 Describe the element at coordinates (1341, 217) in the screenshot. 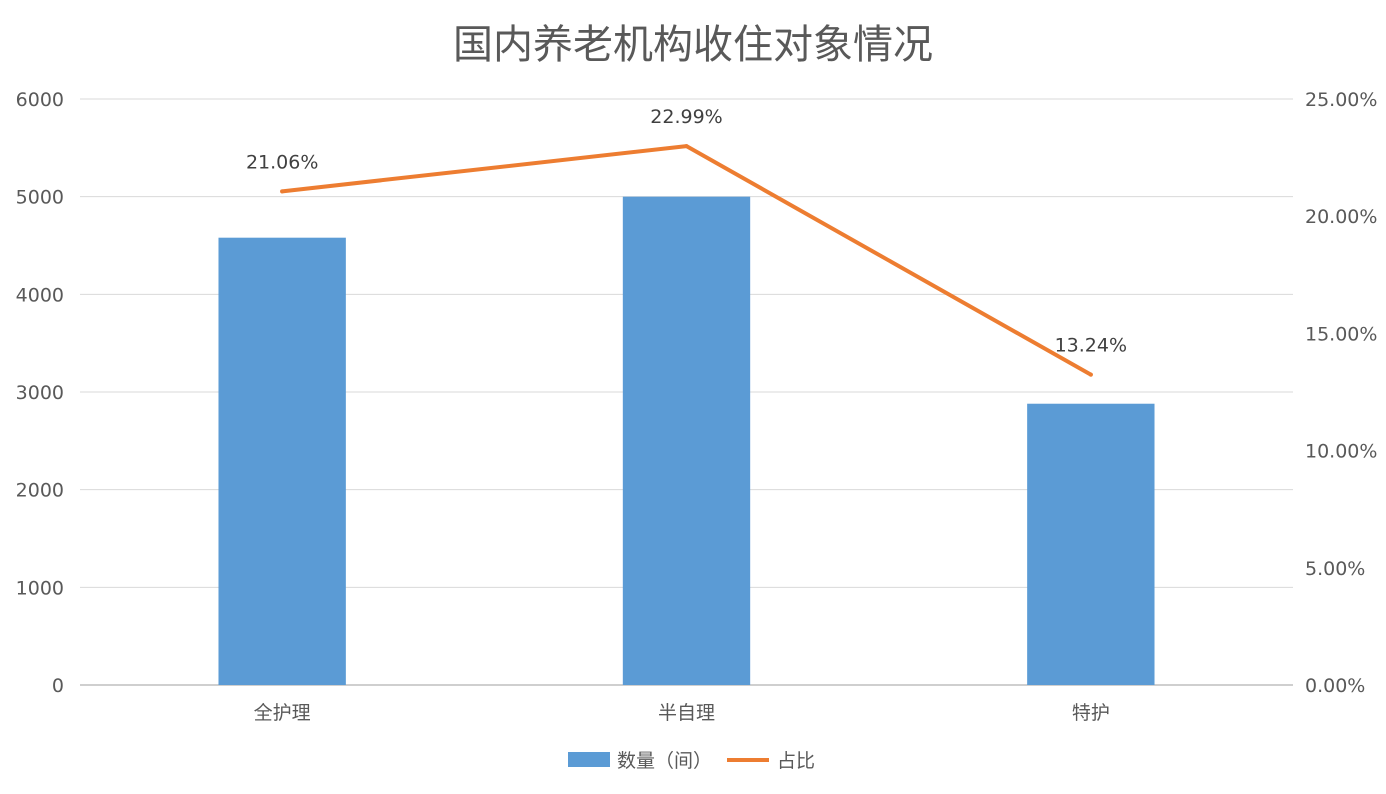

I see `right-tick-label: 20.00%` at that location.